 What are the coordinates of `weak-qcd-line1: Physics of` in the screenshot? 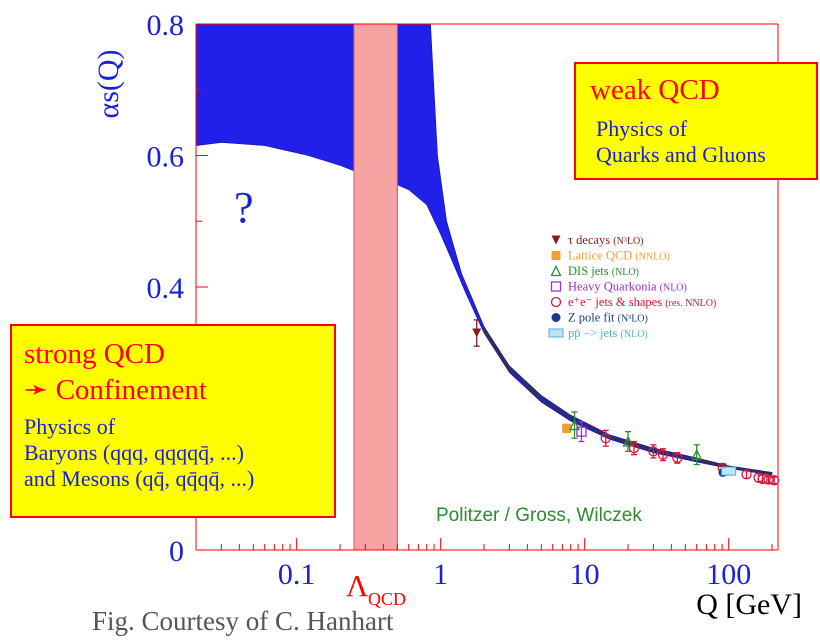 It's located at (642, 128).